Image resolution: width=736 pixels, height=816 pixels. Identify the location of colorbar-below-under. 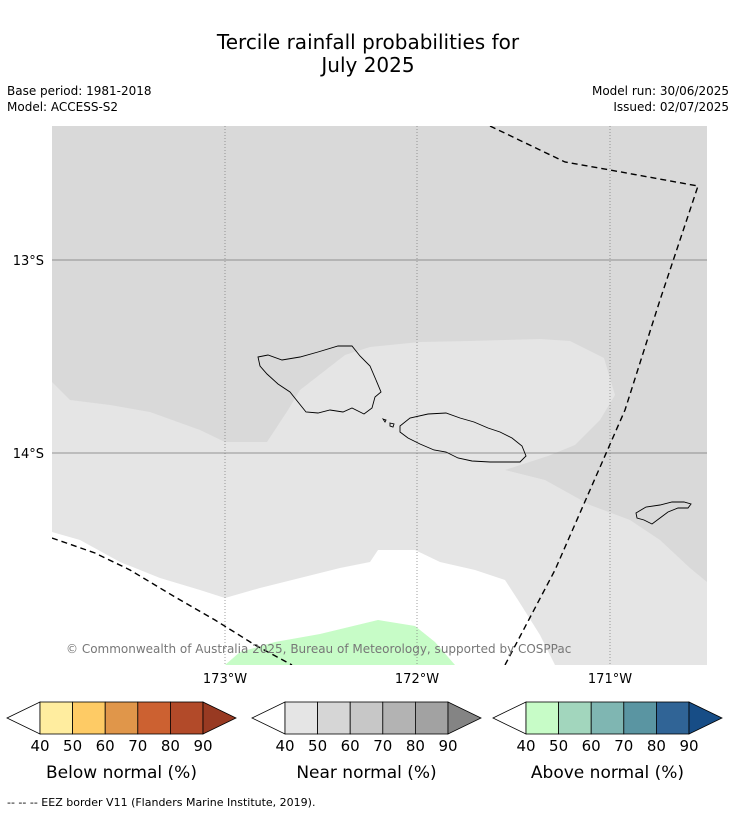
(23, 718).